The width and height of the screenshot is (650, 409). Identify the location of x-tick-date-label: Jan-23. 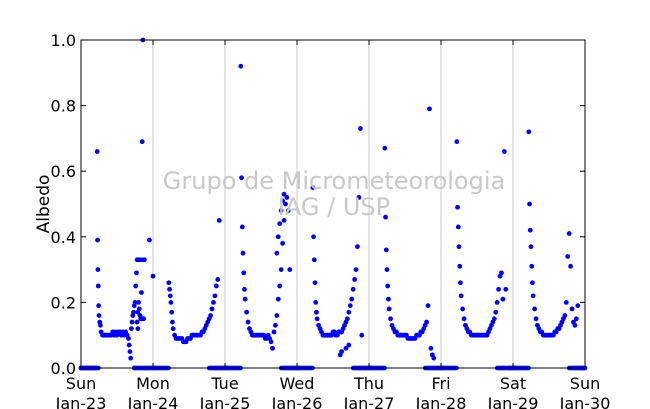
(81, 401).